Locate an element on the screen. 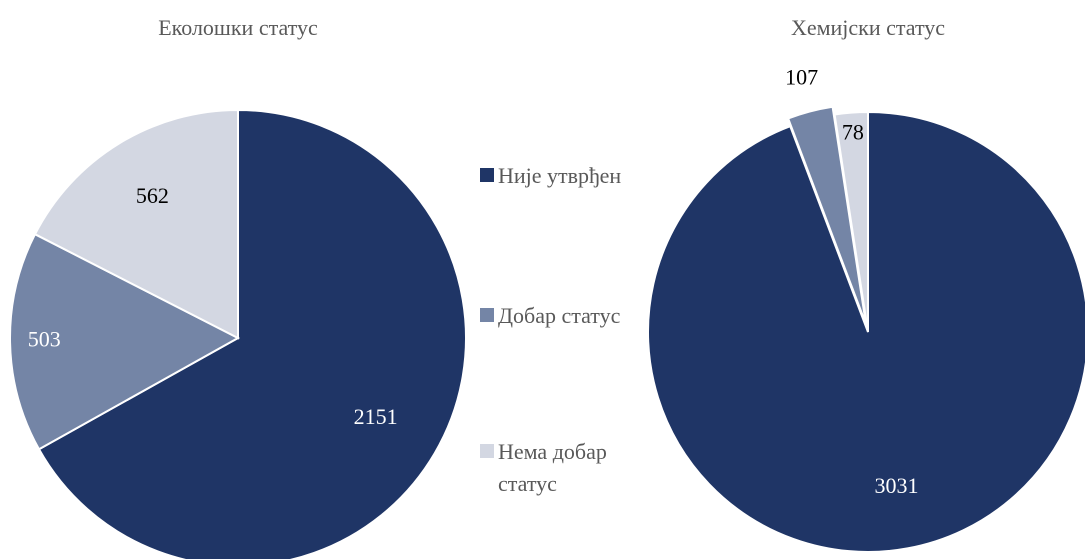 The height and width of the screenshot is (559, 1085). legend-label: Нема добар статус is located at coordinates (552, 467).